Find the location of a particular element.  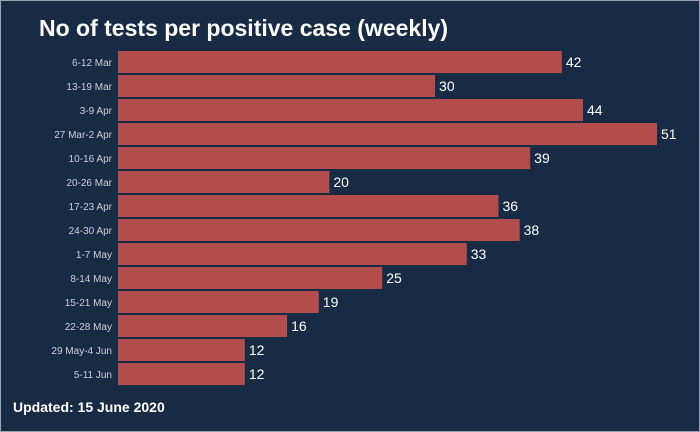

value-label: 38 is located at coordinates (532, 230).